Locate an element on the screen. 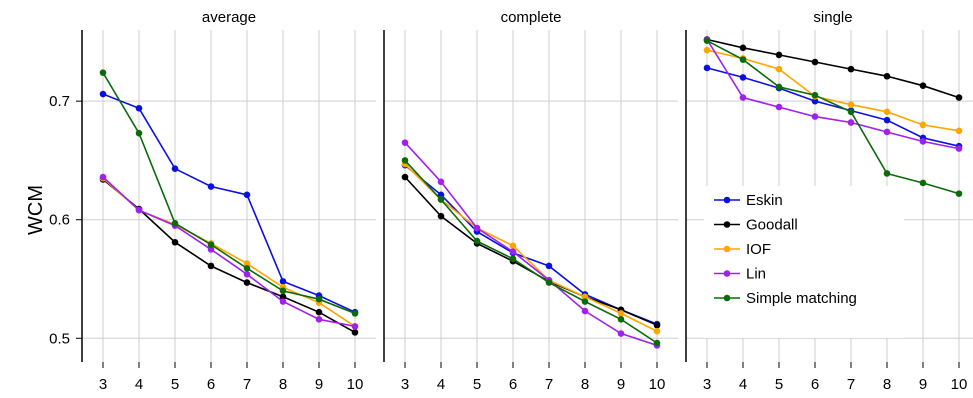 The height and width of the screenshot is (398, 973). series-line-simple-matching is located at coordinates (531, 251).